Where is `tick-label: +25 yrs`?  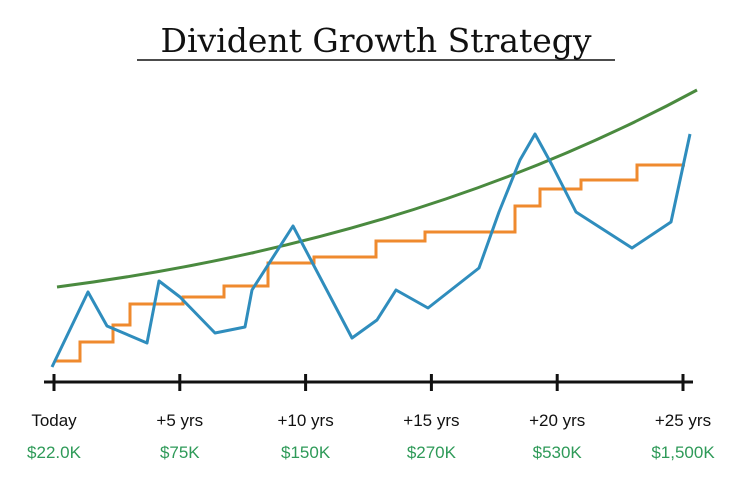
tick-label: +25 yrs is located at coordinates (683, 420).